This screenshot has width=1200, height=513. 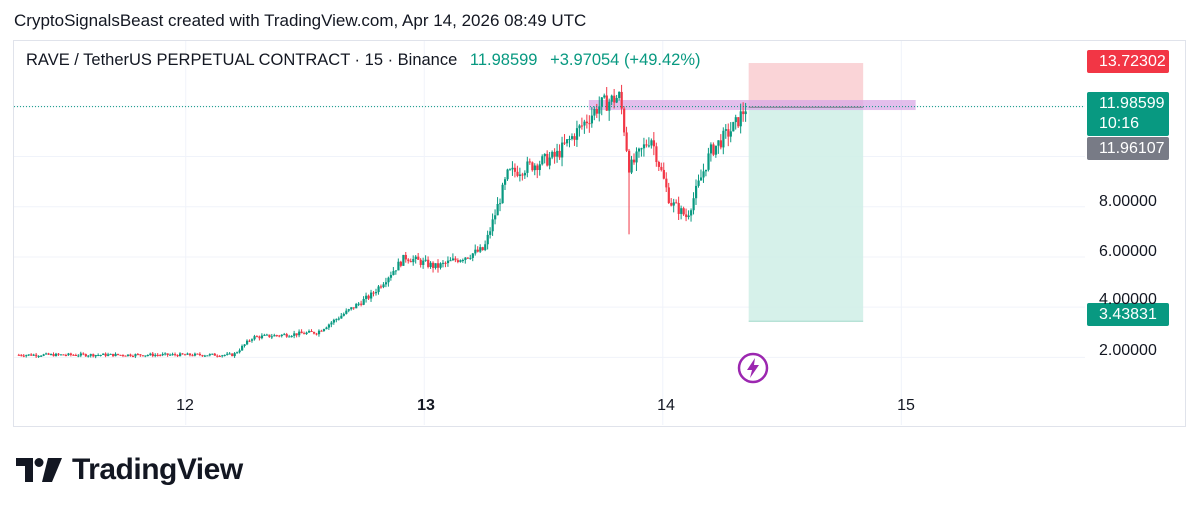 I want to click on x-tick-label: 12, so click(x=185, y=405).